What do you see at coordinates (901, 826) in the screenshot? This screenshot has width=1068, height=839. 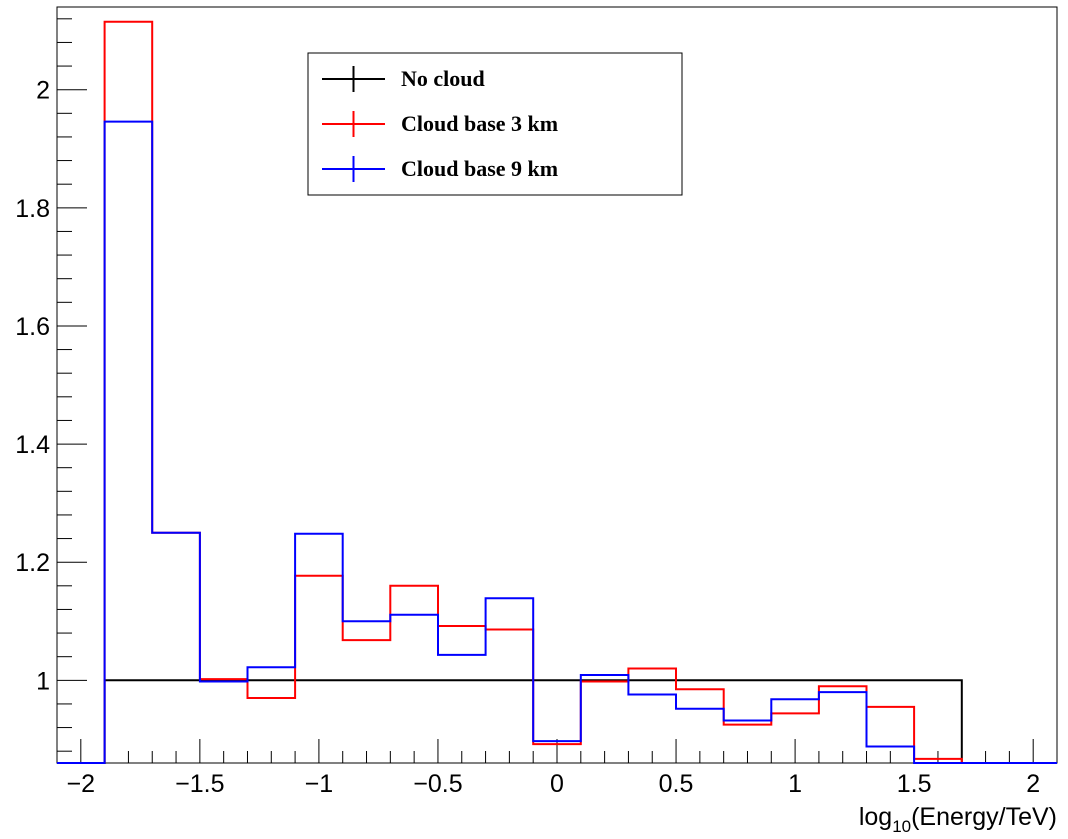 I see `x-axis-title-subscript: 10` at bounding box center [901, 826].